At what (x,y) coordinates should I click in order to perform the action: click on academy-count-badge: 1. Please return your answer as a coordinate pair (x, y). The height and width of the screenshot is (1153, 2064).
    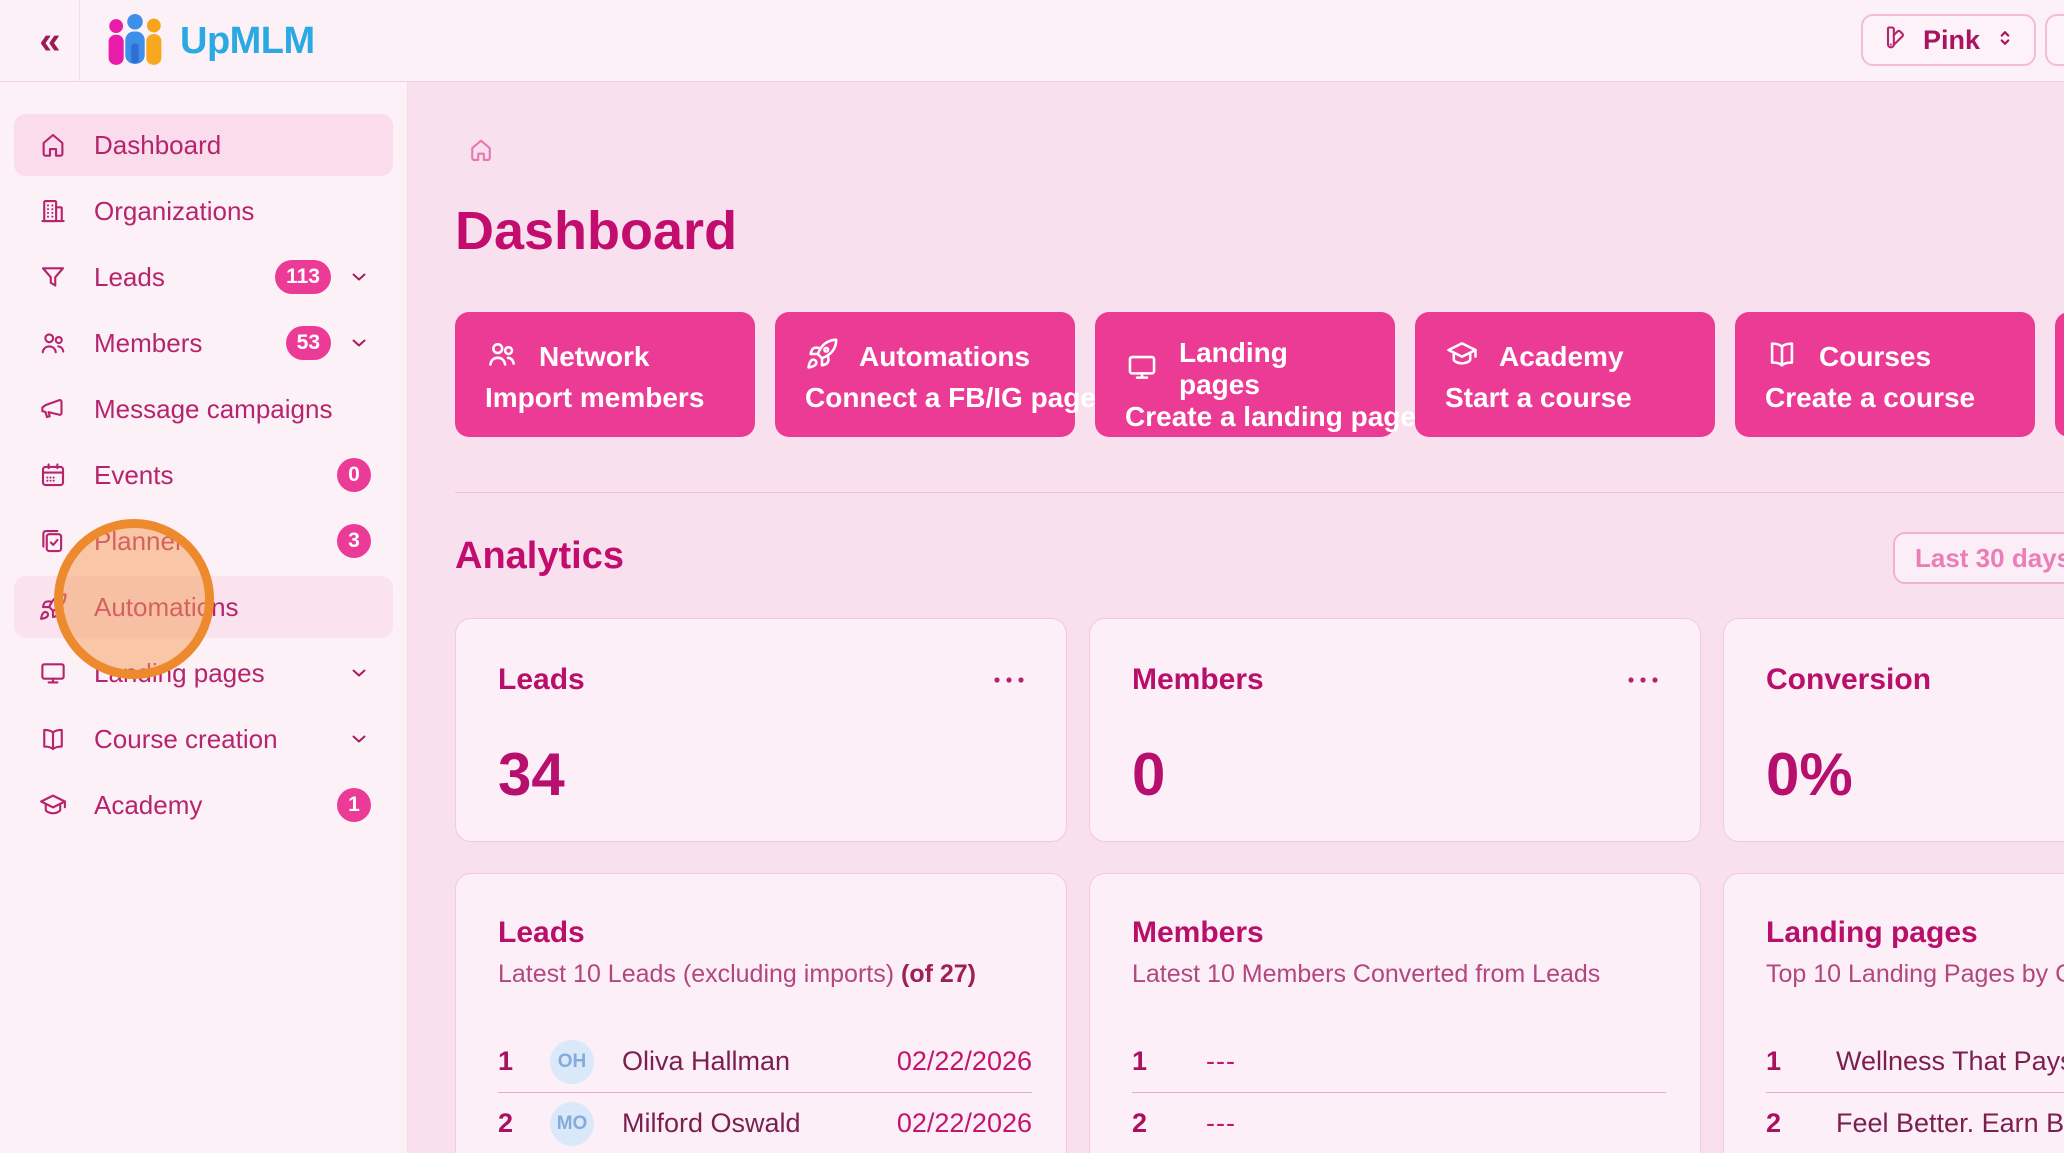
    Looking at the image, I should click on (354, 805).